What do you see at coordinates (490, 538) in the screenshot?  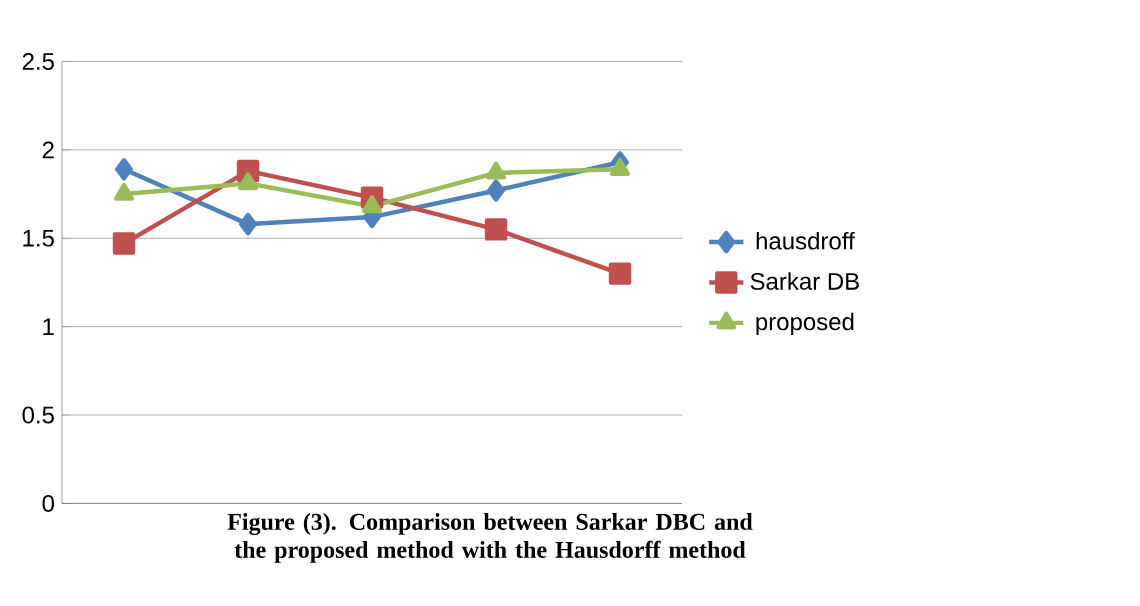 I see `text: Figure (3). Comparison between Sarkar DBC and the proposed method with the Hausdorff method` at bounding box center [490, 538].